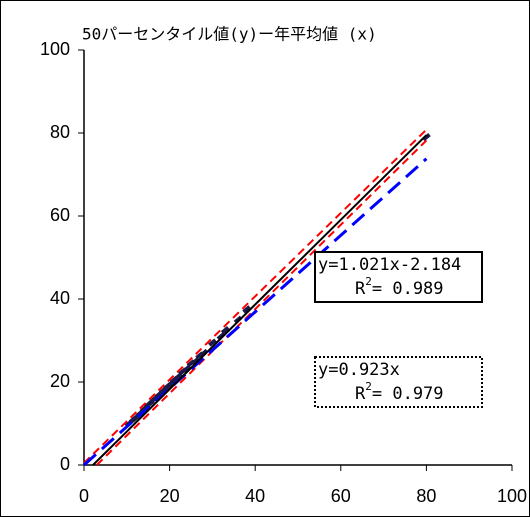 This screenshot has width=530, height=517. Describe the element at coordinates (60, 132) in the screenshot. I see `y-tick-label: 80` at that location.